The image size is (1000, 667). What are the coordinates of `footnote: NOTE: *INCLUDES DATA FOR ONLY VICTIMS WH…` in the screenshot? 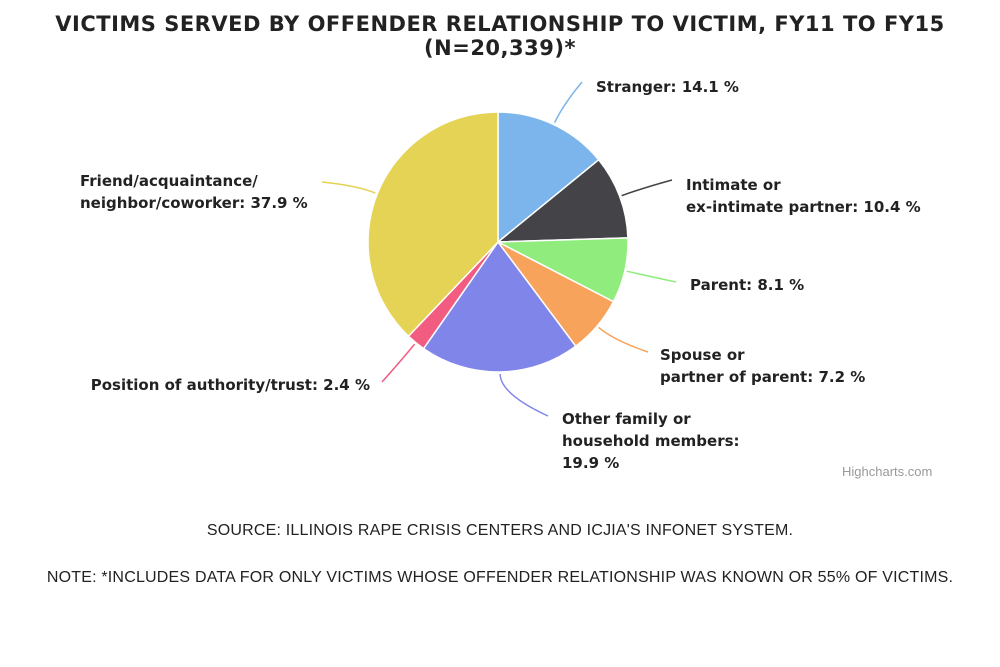 It's located at (500, 577).